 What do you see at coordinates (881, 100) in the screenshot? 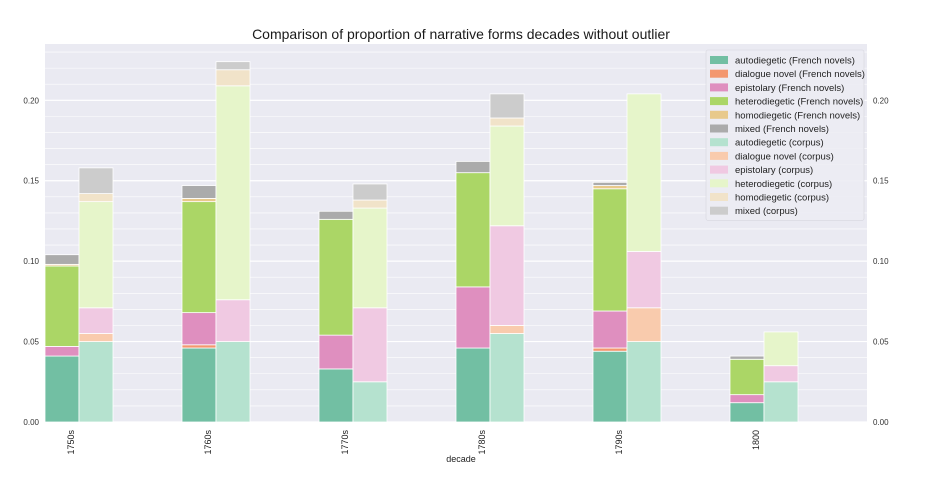
I see `y-tick-label-right: 0.20` at bounding box center [881, 100].